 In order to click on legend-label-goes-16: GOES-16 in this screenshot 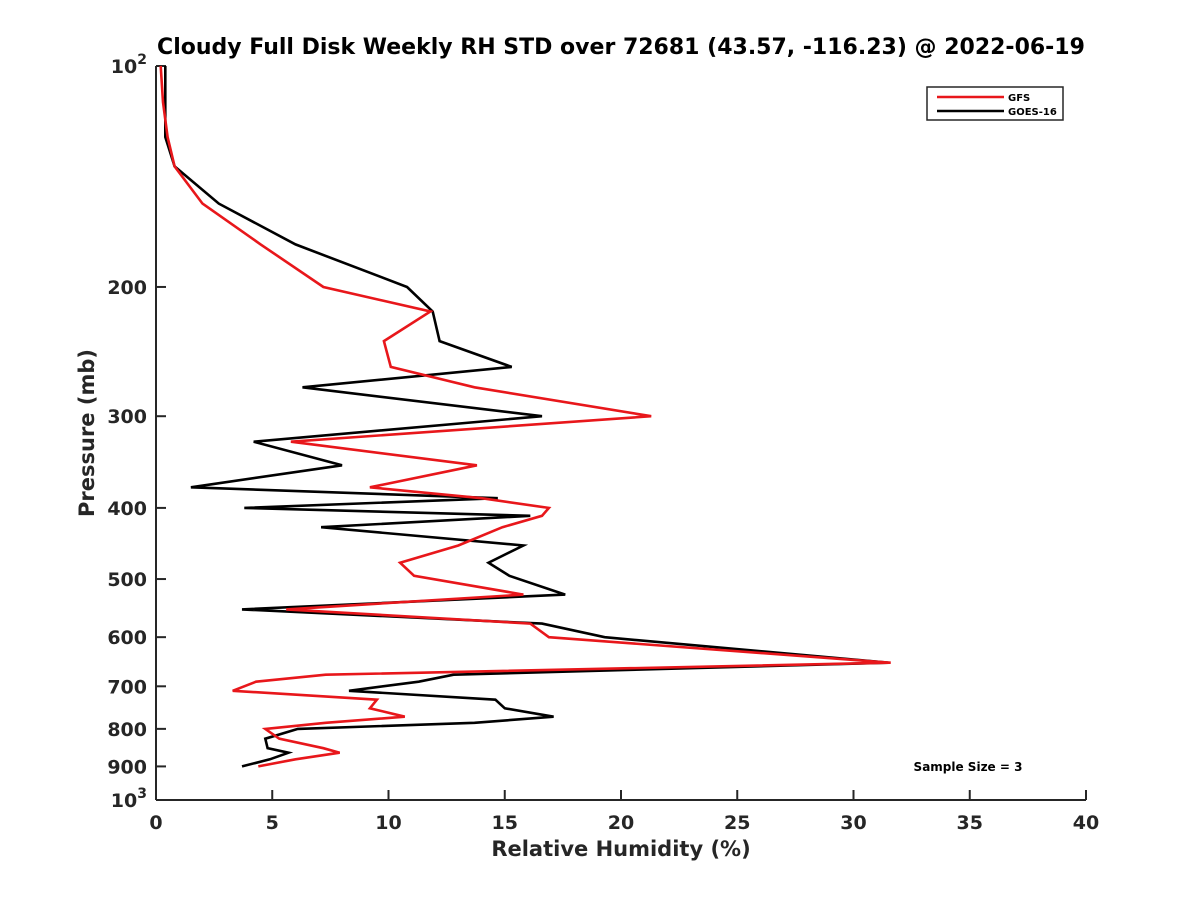, I will do `click(1032, 112)`.